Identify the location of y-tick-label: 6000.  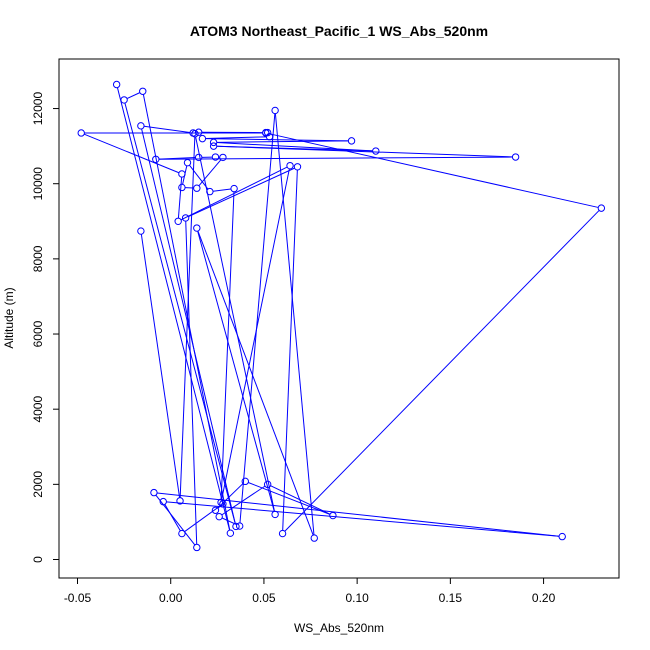
(38, 333).